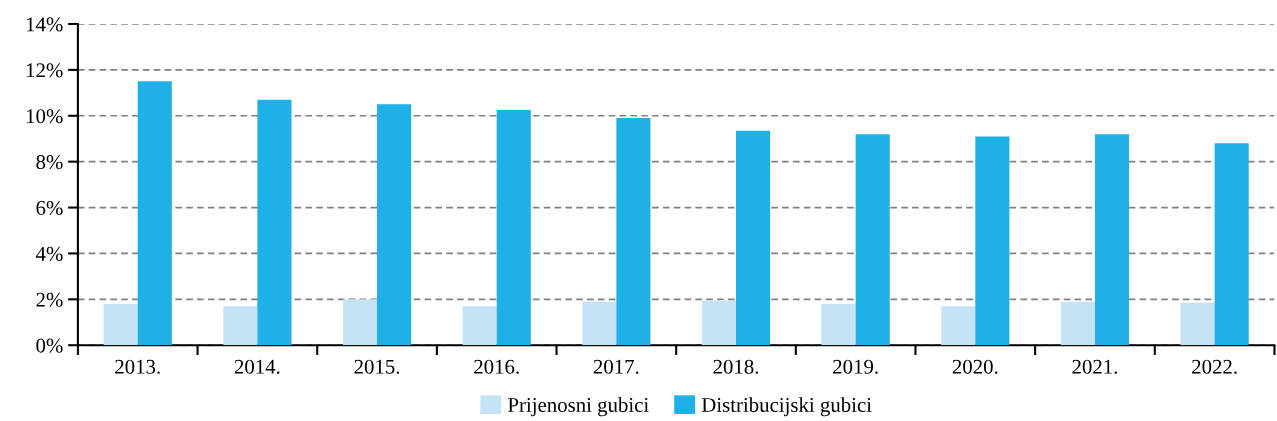 The image size is (1277, 421). What do you see at coordinates (496, 366) in the screenshot?
I see `x-tick-label: 2016.` at bounding box center [496, 366].